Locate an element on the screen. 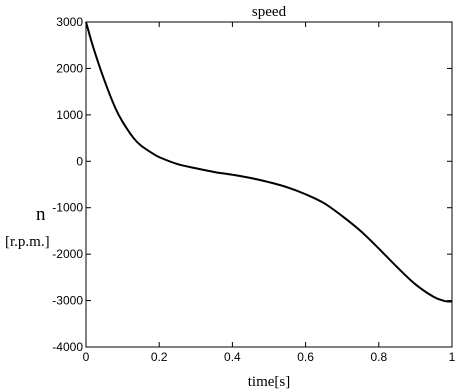 The height and width of the screenshot is (391, 456). x-tick-label: 0 is located at coordinates (86, 357).